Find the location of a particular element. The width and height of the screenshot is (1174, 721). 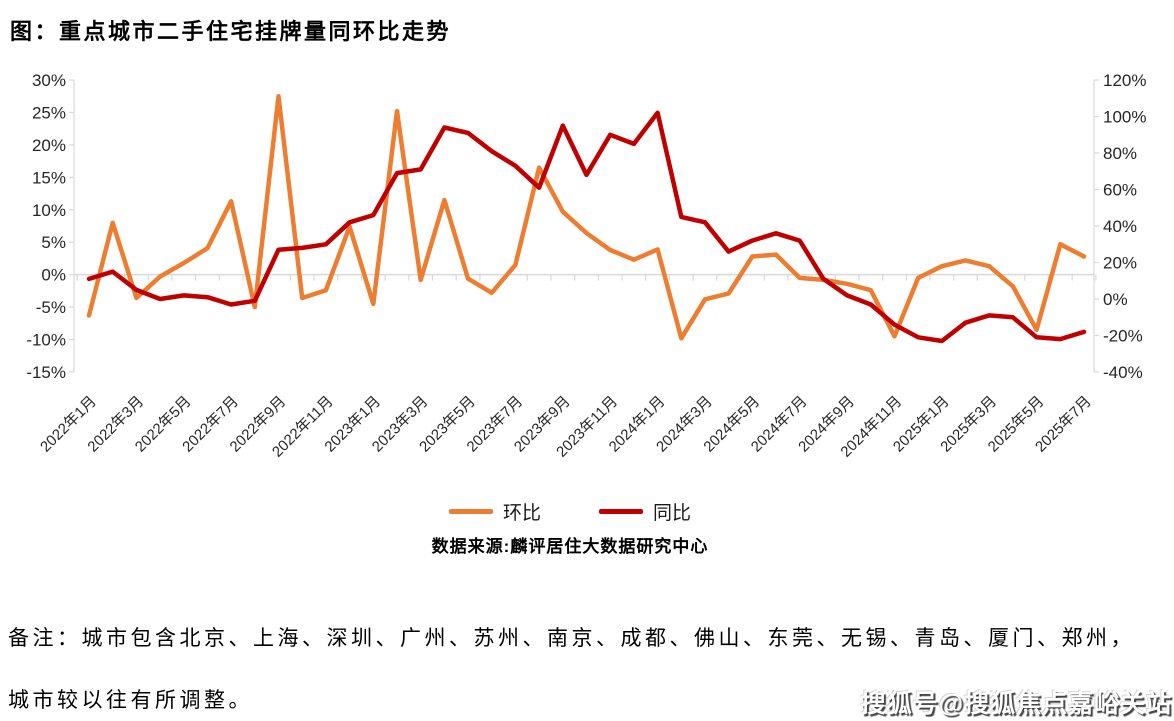

right-axis-tick-label: 60% is located at coordinates (1120, 190).